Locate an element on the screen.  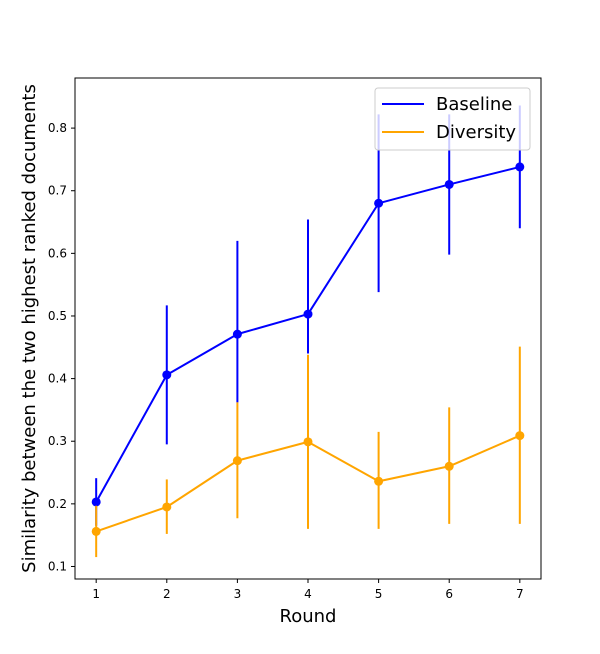
y-tick-label: 0.4 is located at coordinates (57, 379).